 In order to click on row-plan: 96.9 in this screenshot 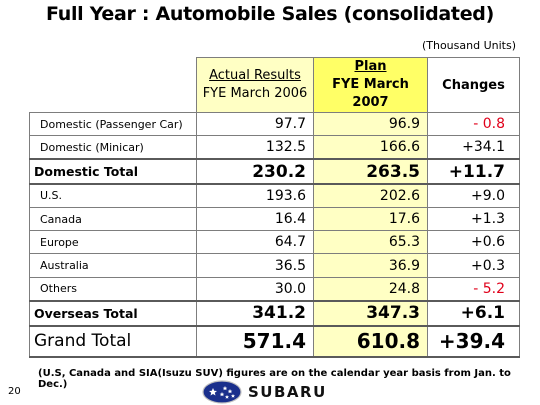, I will do `click(370, 124)`.